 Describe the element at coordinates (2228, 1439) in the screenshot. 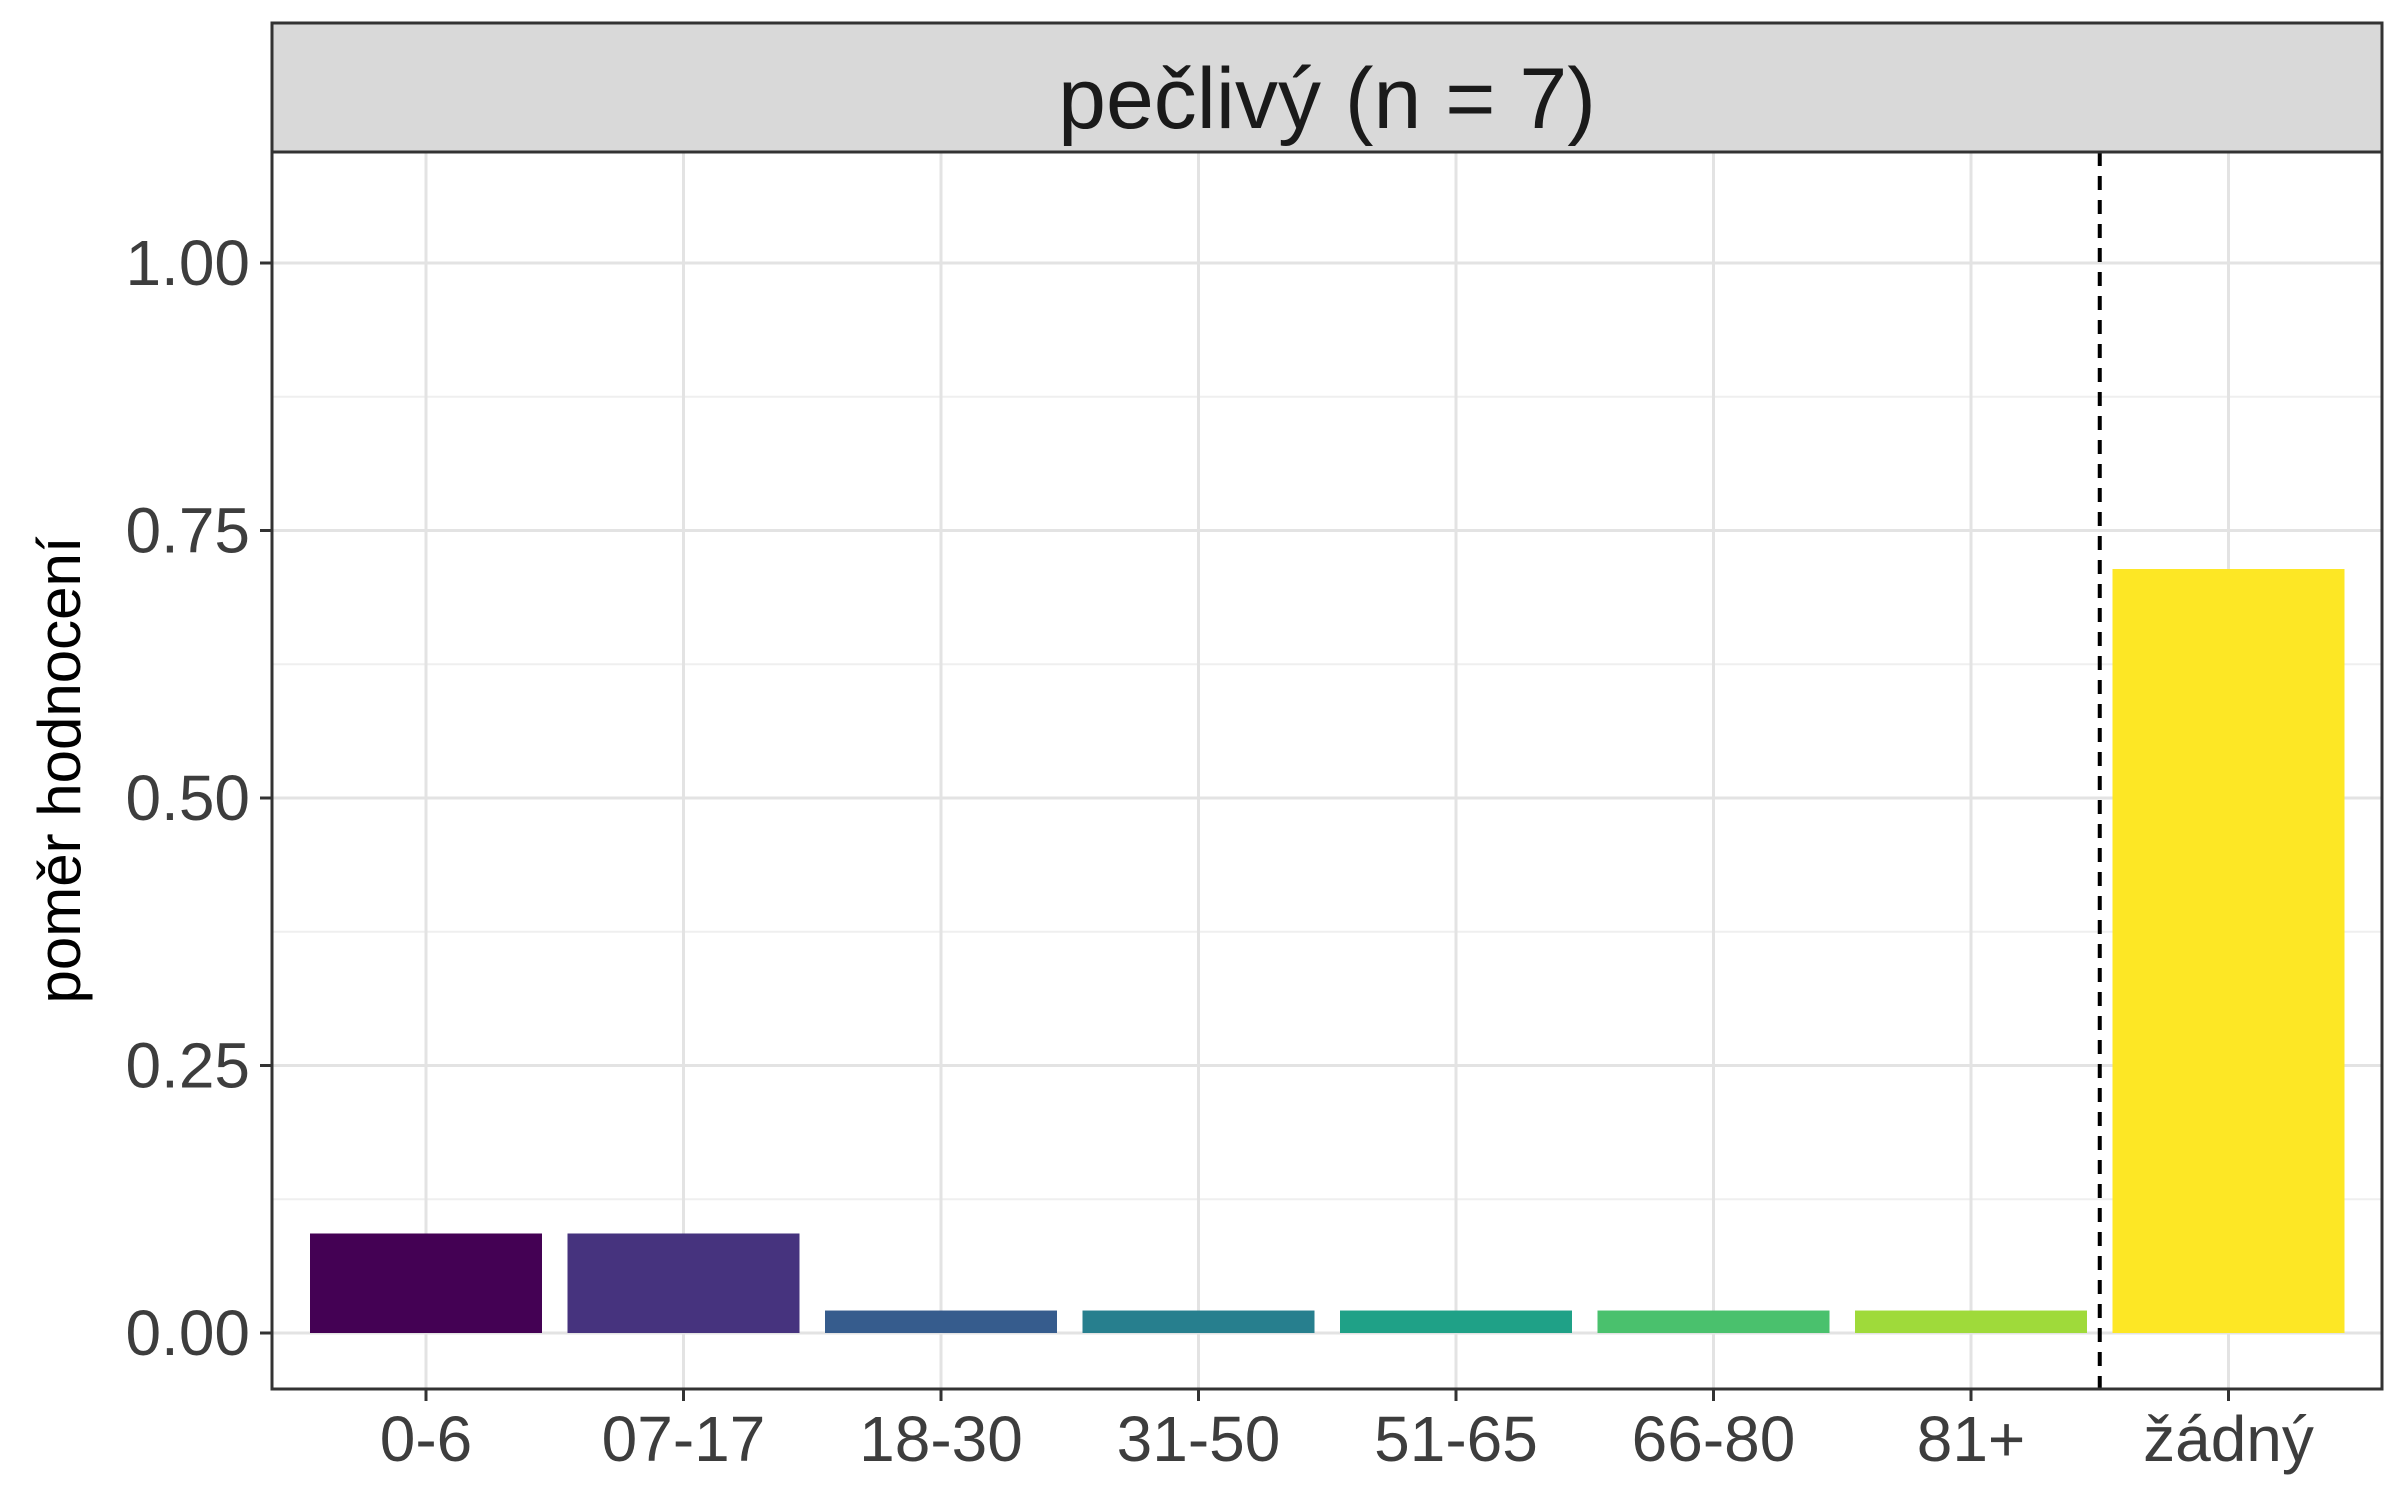

I see `x-tick-label: žádný` at that location.